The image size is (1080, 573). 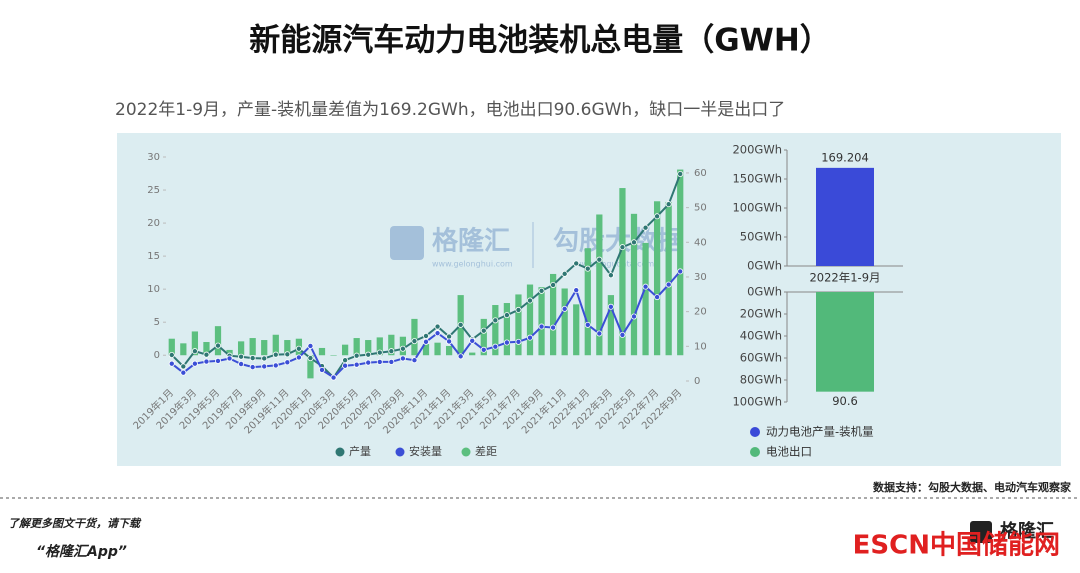 I want to click on y2-tick-label: 50, so click(x=700, y=208).